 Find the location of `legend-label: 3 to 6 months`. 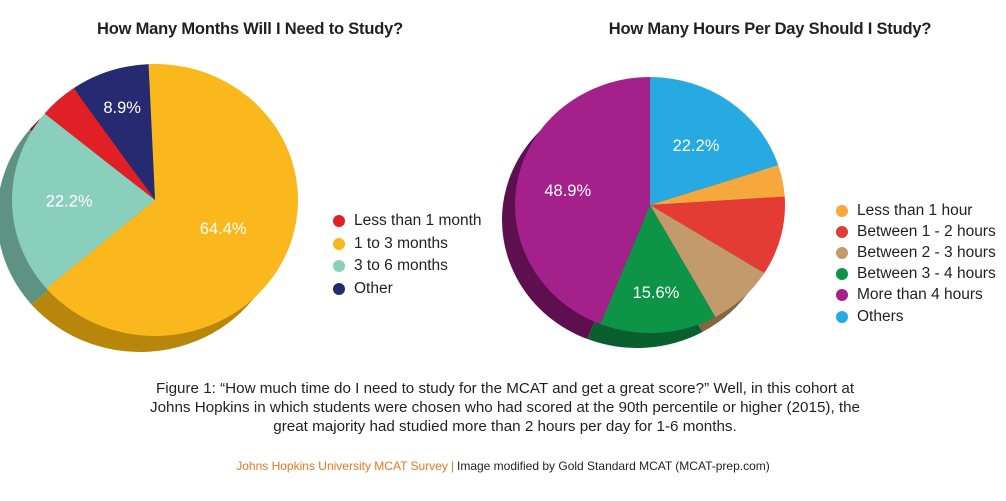

legend-label: 3 to 6 months is located at coordinates (401, 266).